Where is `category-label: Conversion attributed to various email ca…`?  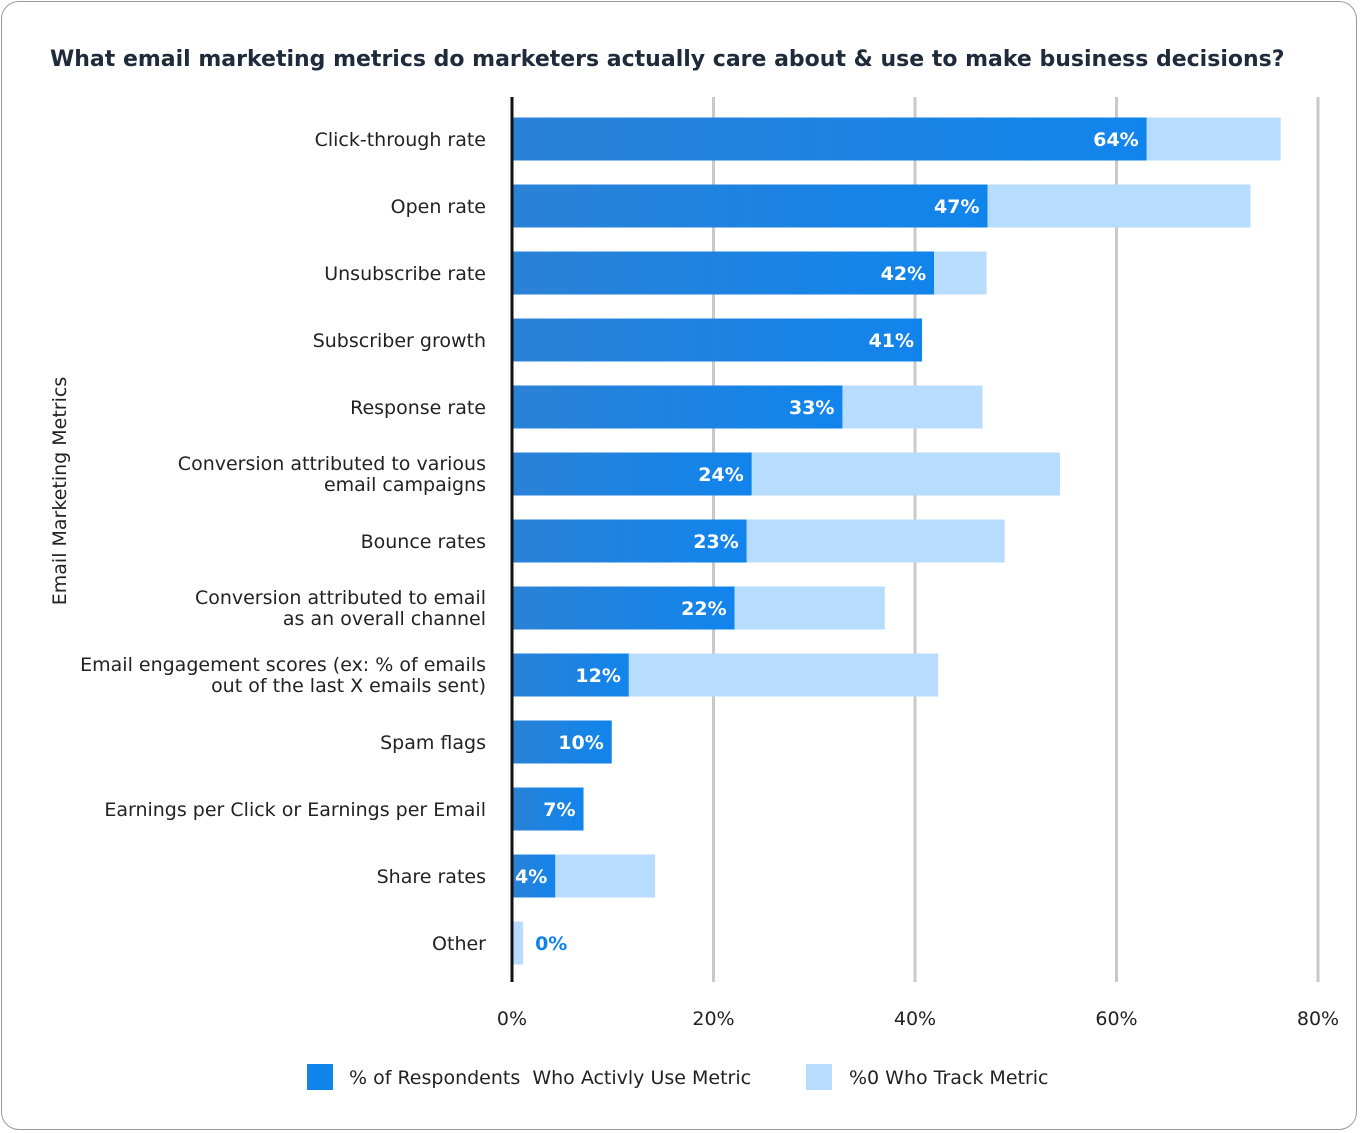 category-label: Conversion attributed to various email ca… is located at coordinates (332, 474).